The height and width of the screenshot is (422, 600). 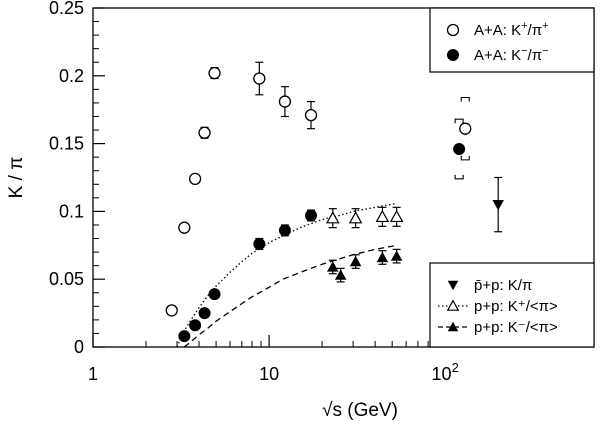 What do you see at coordinates (512, 40) in the screenshot?
I see `legend-box-aa` at bounding box center [512, 40].